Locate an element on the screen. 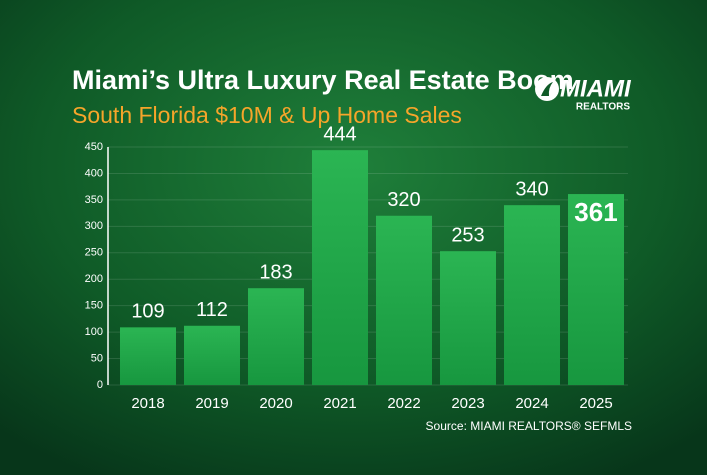  logo-text: MIAMI is located at coordinates (596, 88).